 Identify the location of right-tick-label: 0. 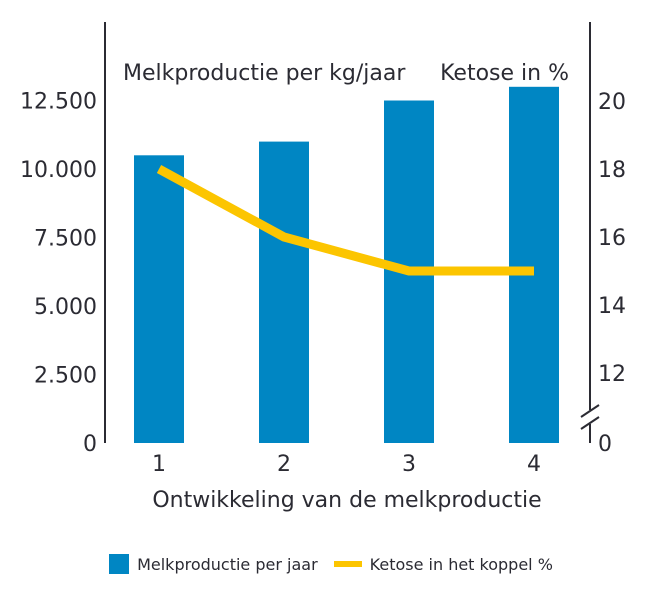
(605, 444).